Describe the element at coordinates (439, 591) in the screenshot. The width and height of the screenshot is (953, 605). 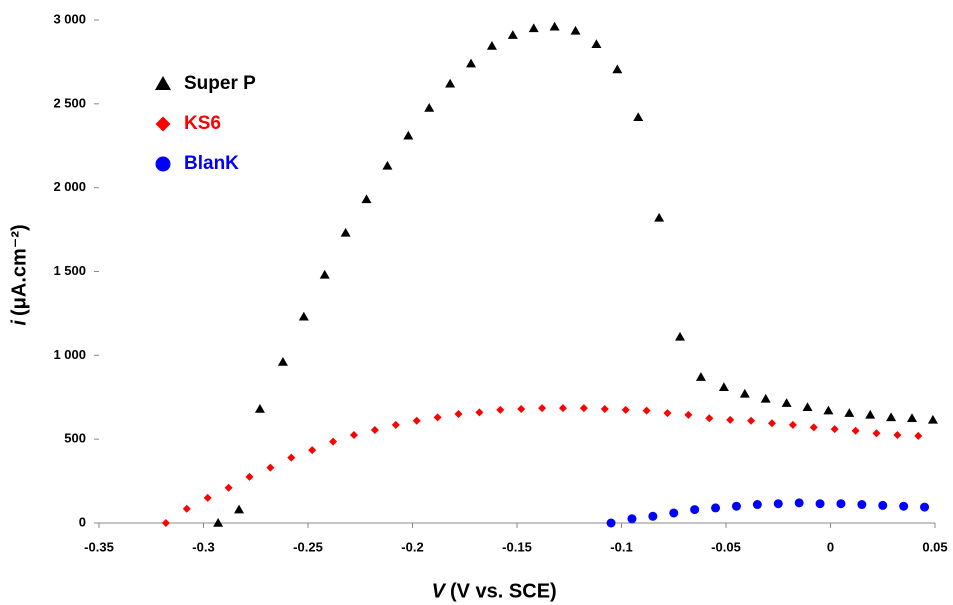
I see `x-label-symbol: V` at that location.